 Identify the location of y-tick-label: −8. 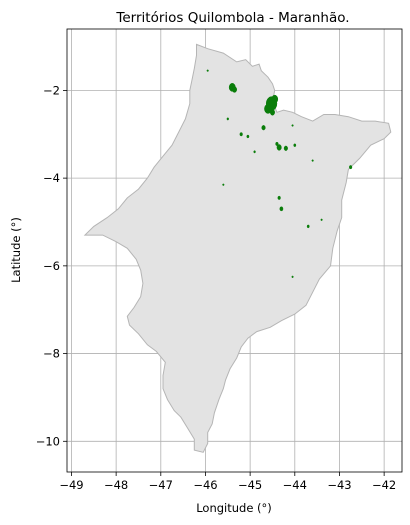
(51, 354).